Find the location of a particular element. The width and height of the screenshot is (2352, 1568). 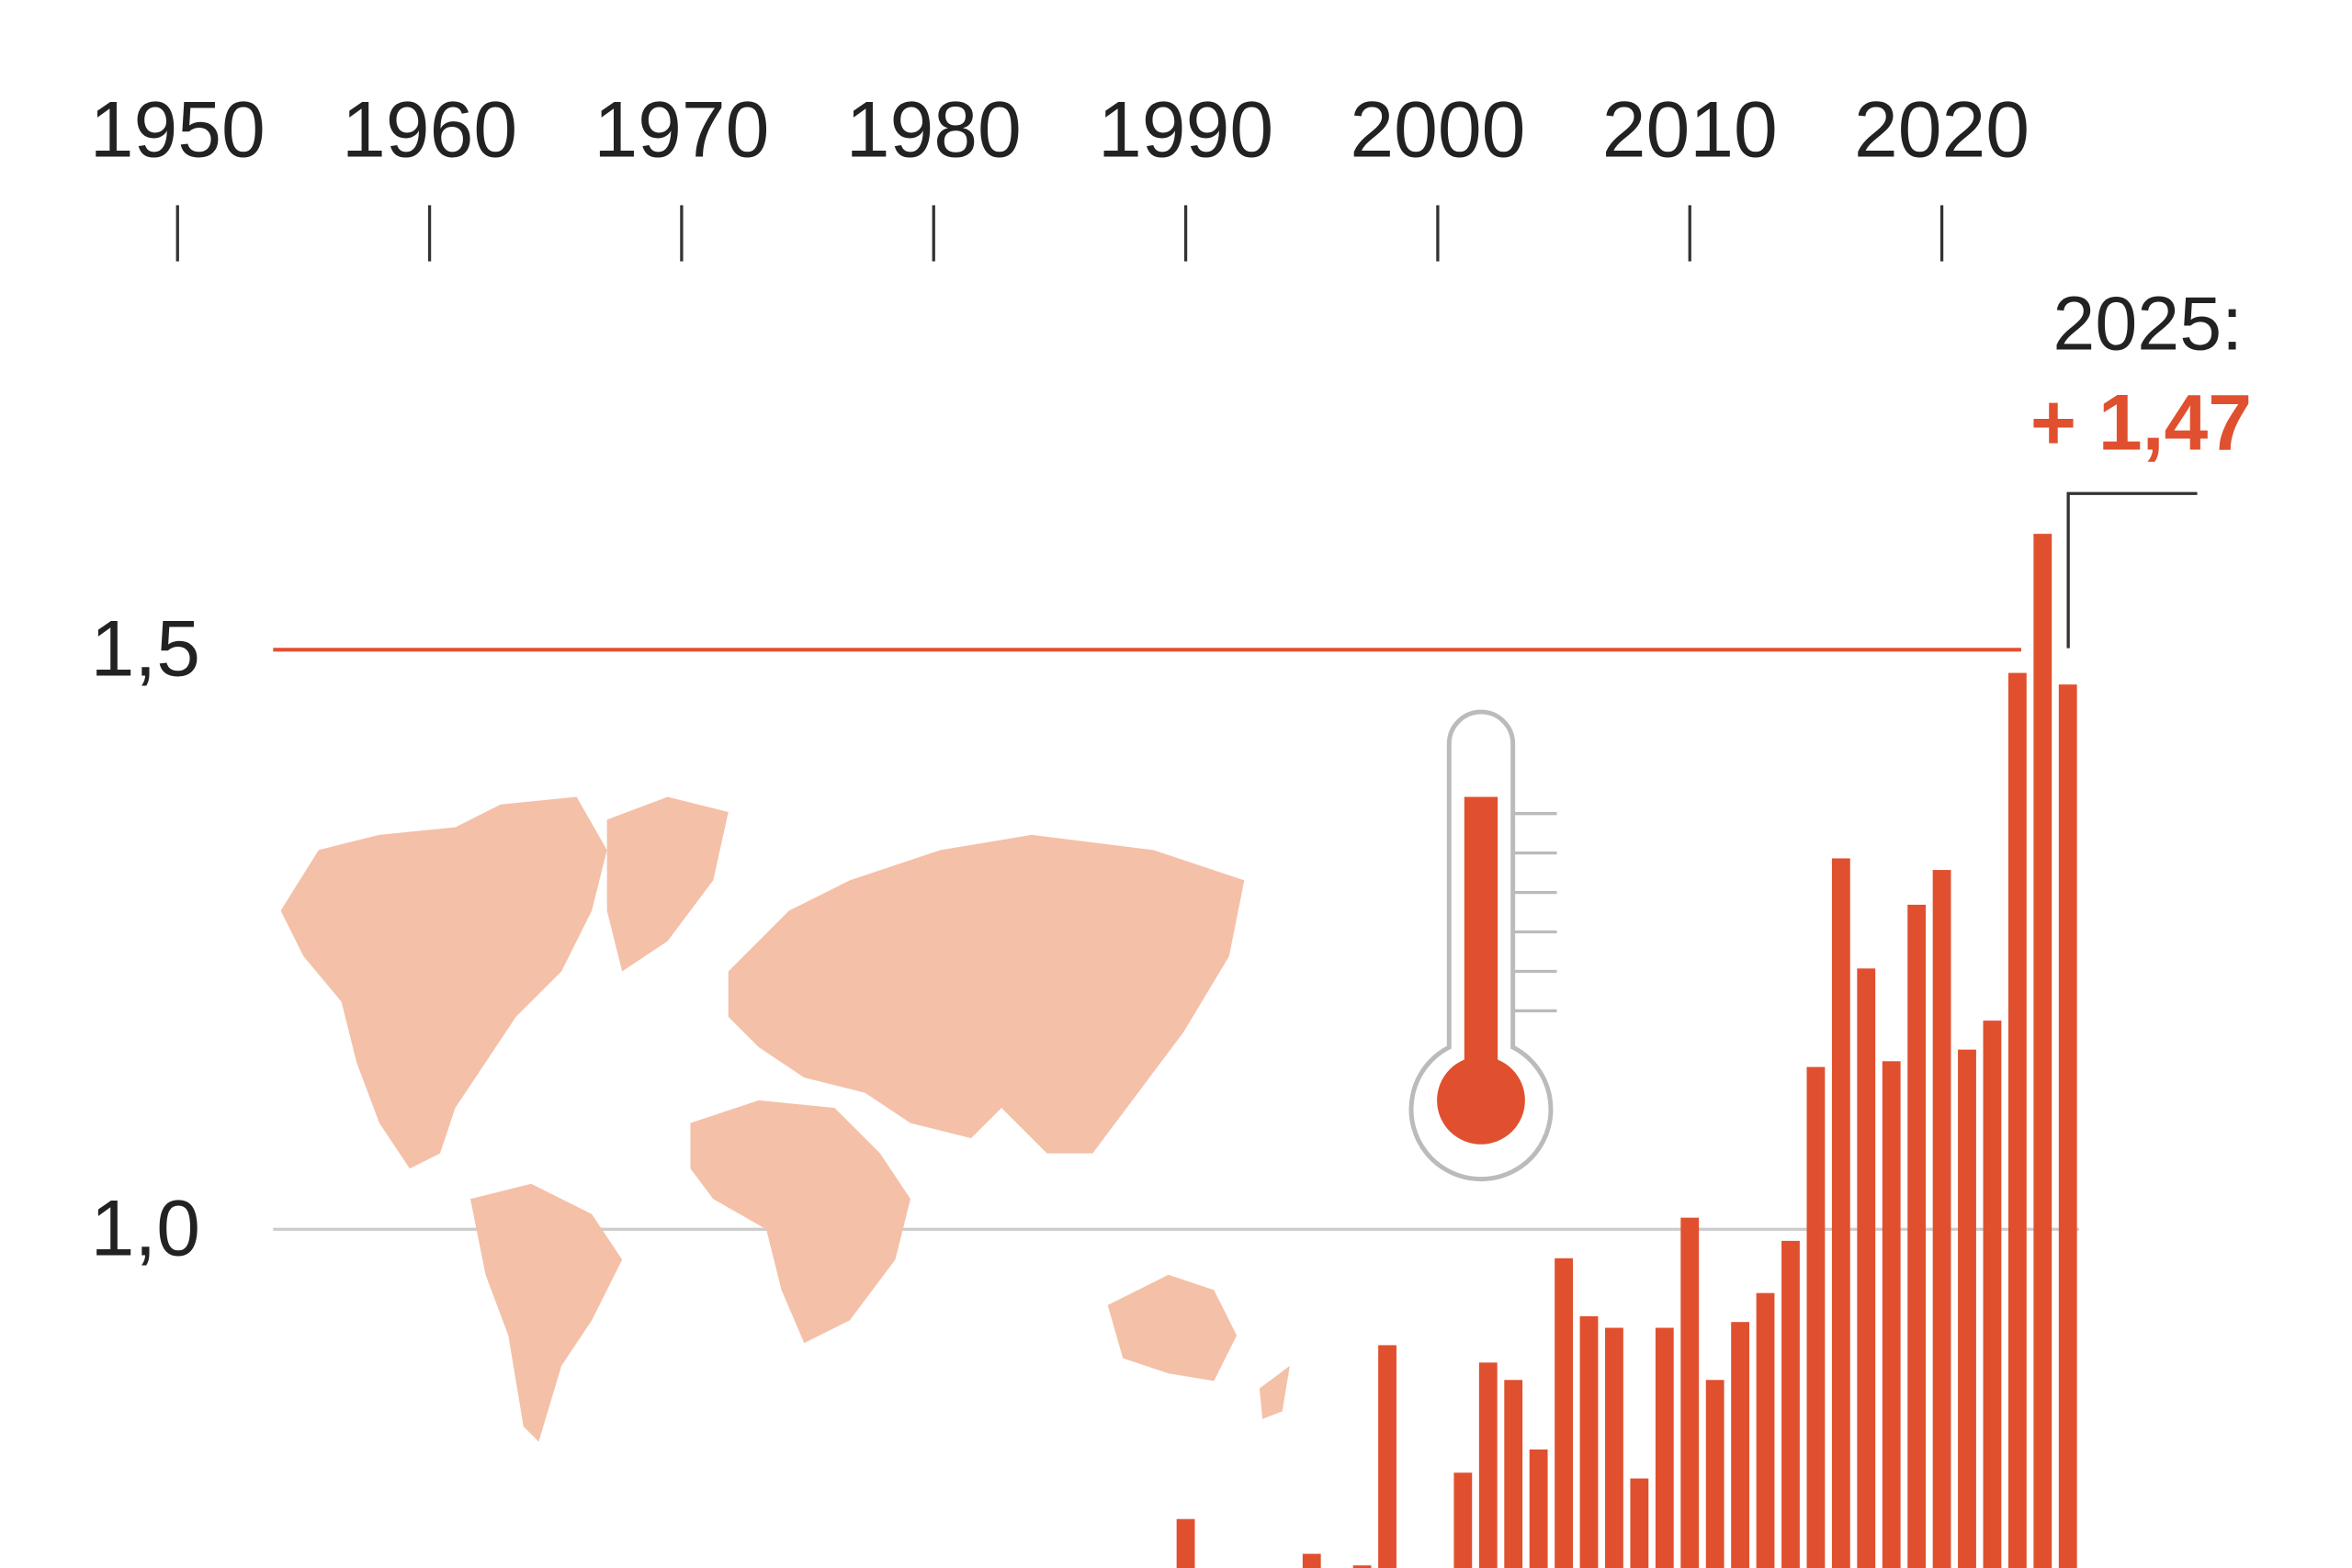

bar-1990 is located at coordinates (1185, 1543).